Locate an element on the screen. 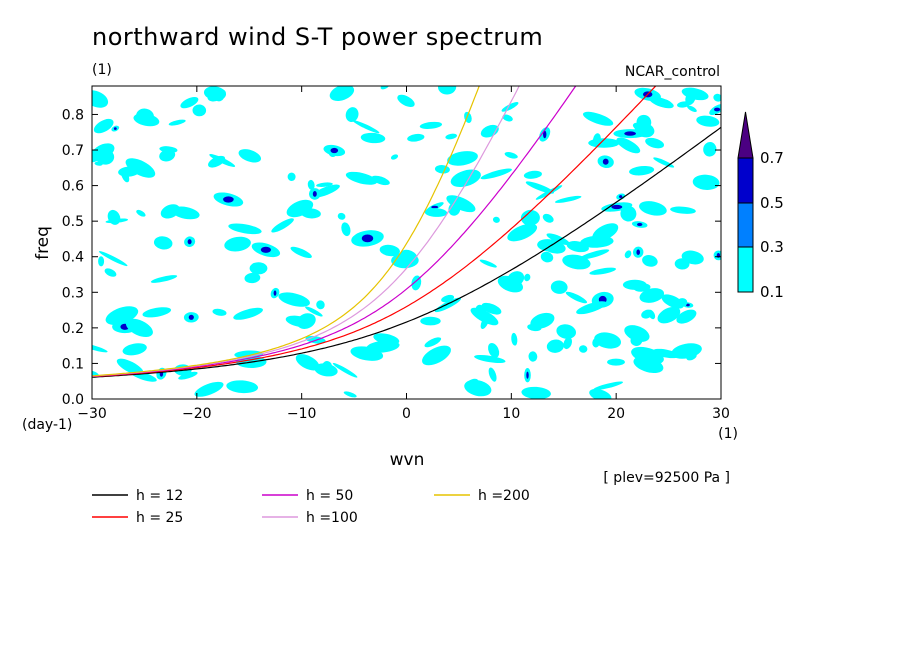  colorbar: 0.1 0.3 0.5 0.7 is located at coordinates (760, 206).